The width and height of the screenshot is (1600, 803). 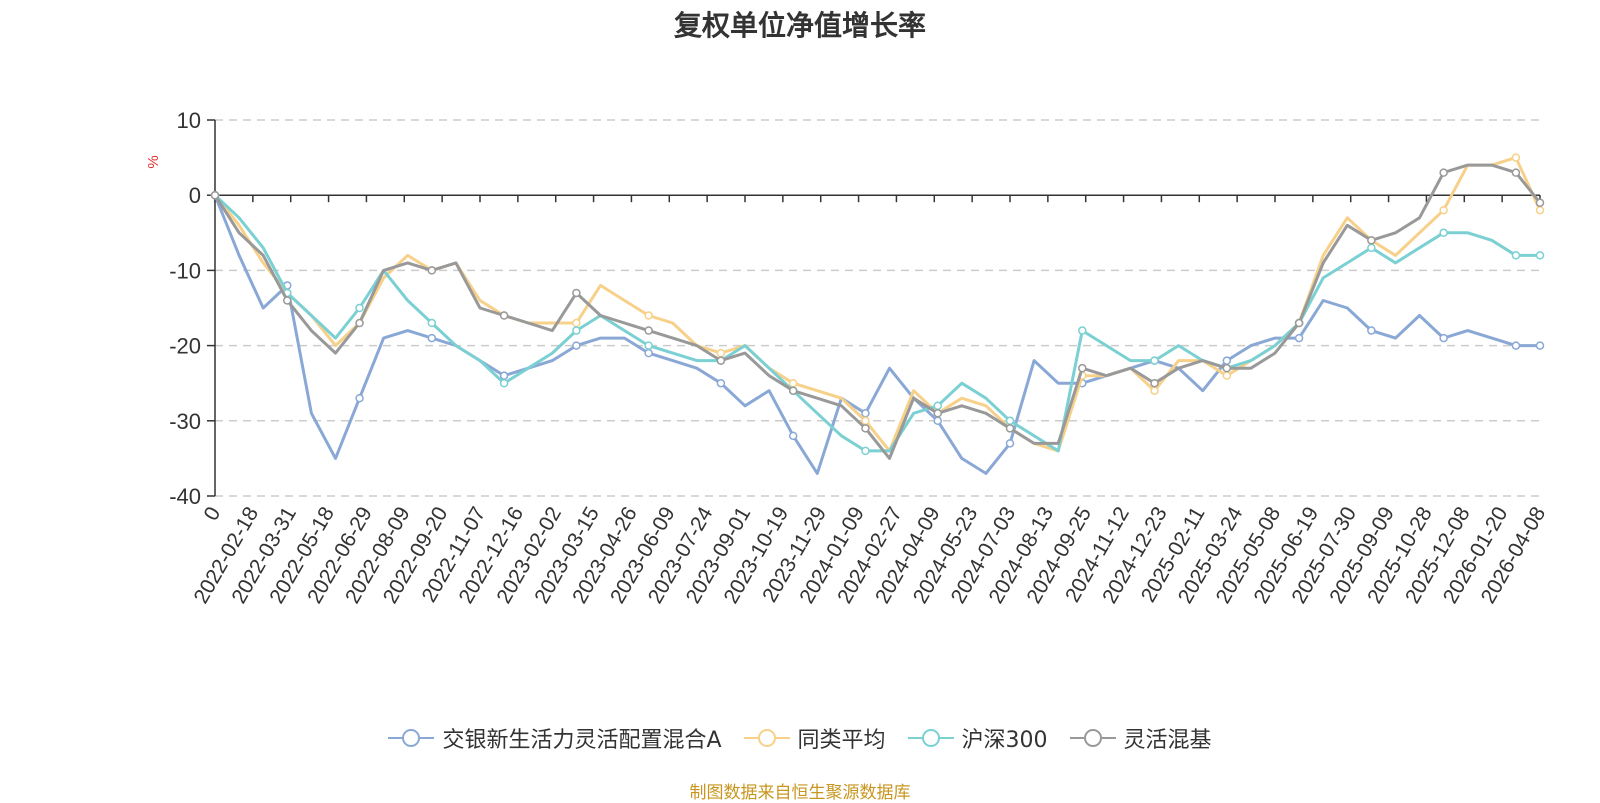 I want to click on legend-item-fund: 交银新生活力灵活配置混合A, so click(x=555, y=738).